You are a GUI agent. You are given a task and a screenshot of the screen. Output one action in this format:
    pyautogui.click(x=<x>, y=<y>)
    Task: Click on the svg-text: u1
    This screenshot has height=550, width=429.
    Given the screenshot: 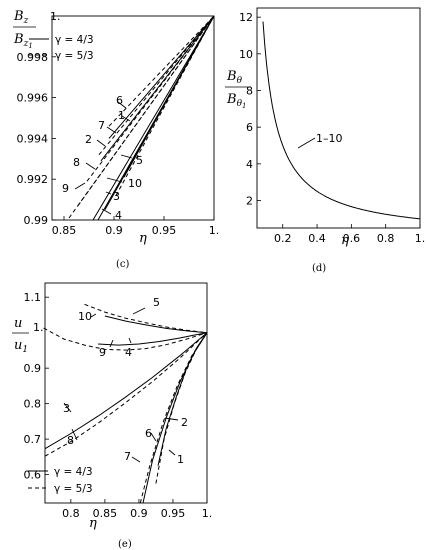 What is the action you would take?
    pyautogui.click(x=21, y=346)
    